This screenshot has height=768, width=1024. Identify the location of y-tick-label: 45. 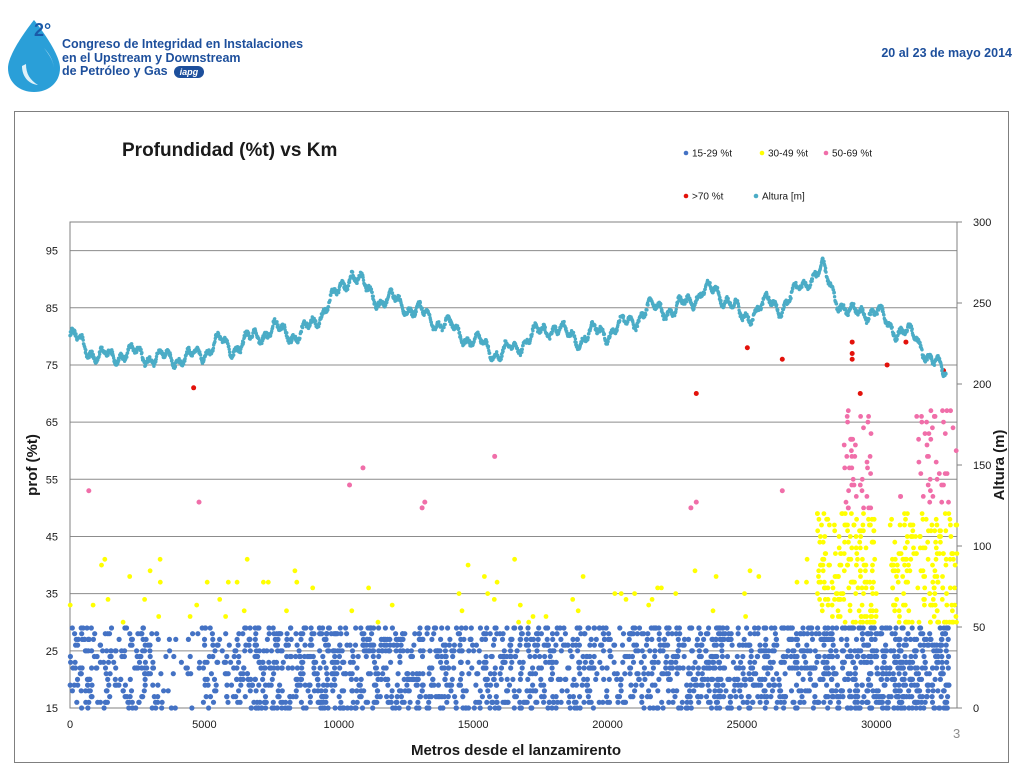
(52, 537).